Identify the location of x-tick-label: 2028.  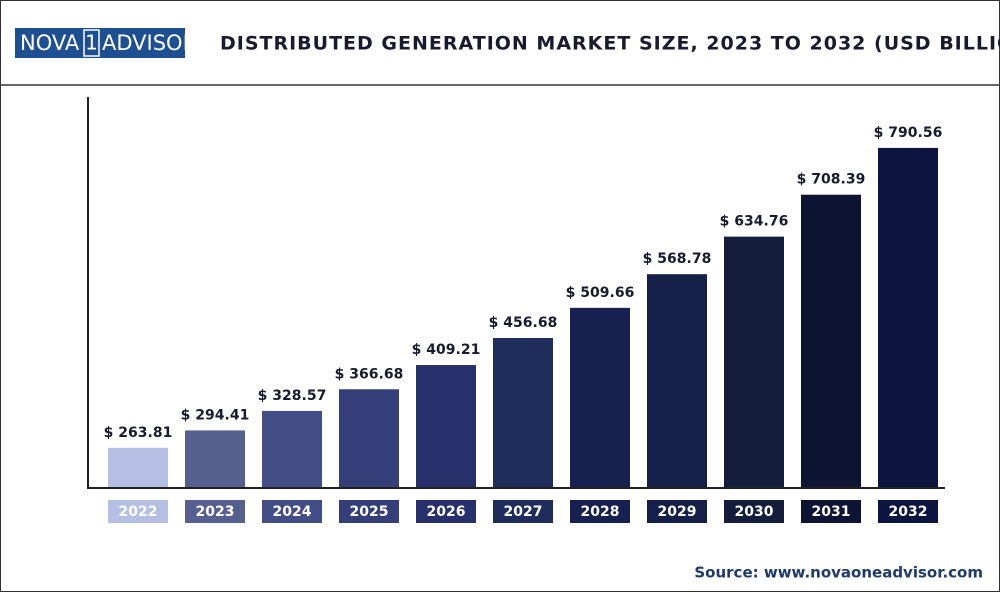
(600, 512).